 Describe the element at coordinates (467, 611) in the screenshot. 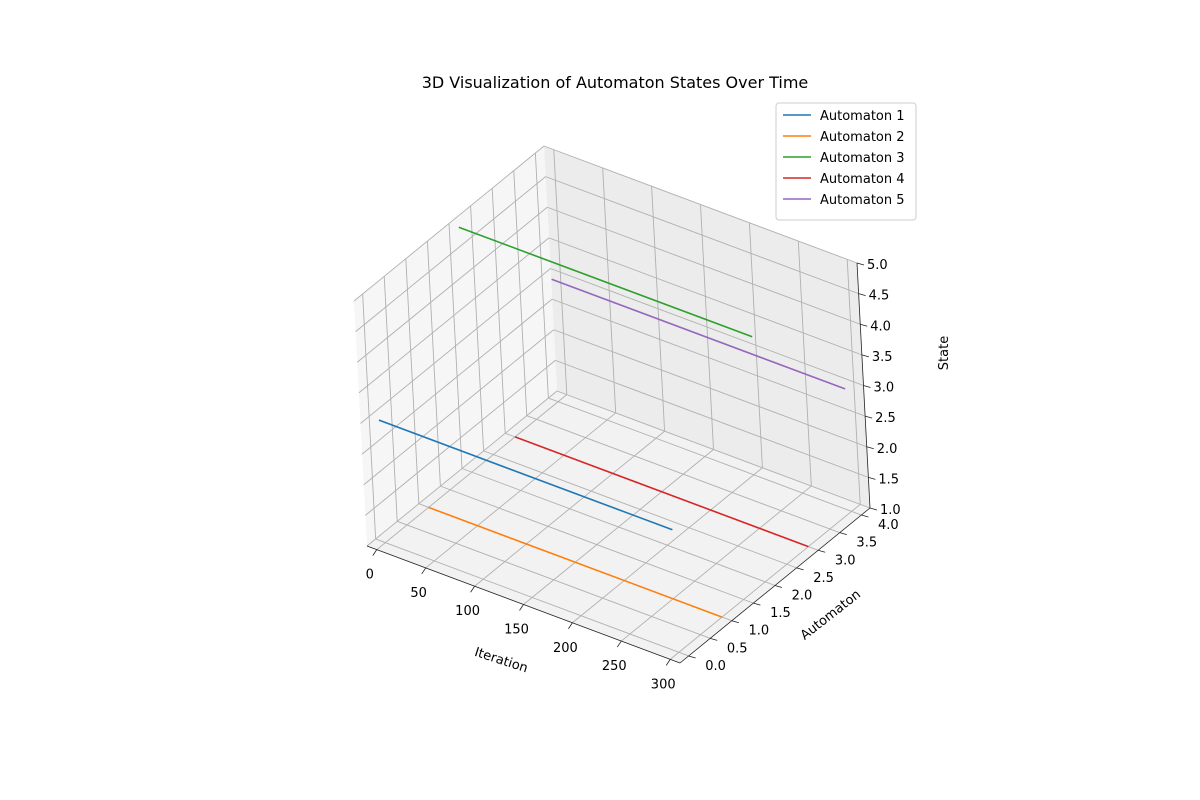

I see `x-tick-label: 100` at that location.